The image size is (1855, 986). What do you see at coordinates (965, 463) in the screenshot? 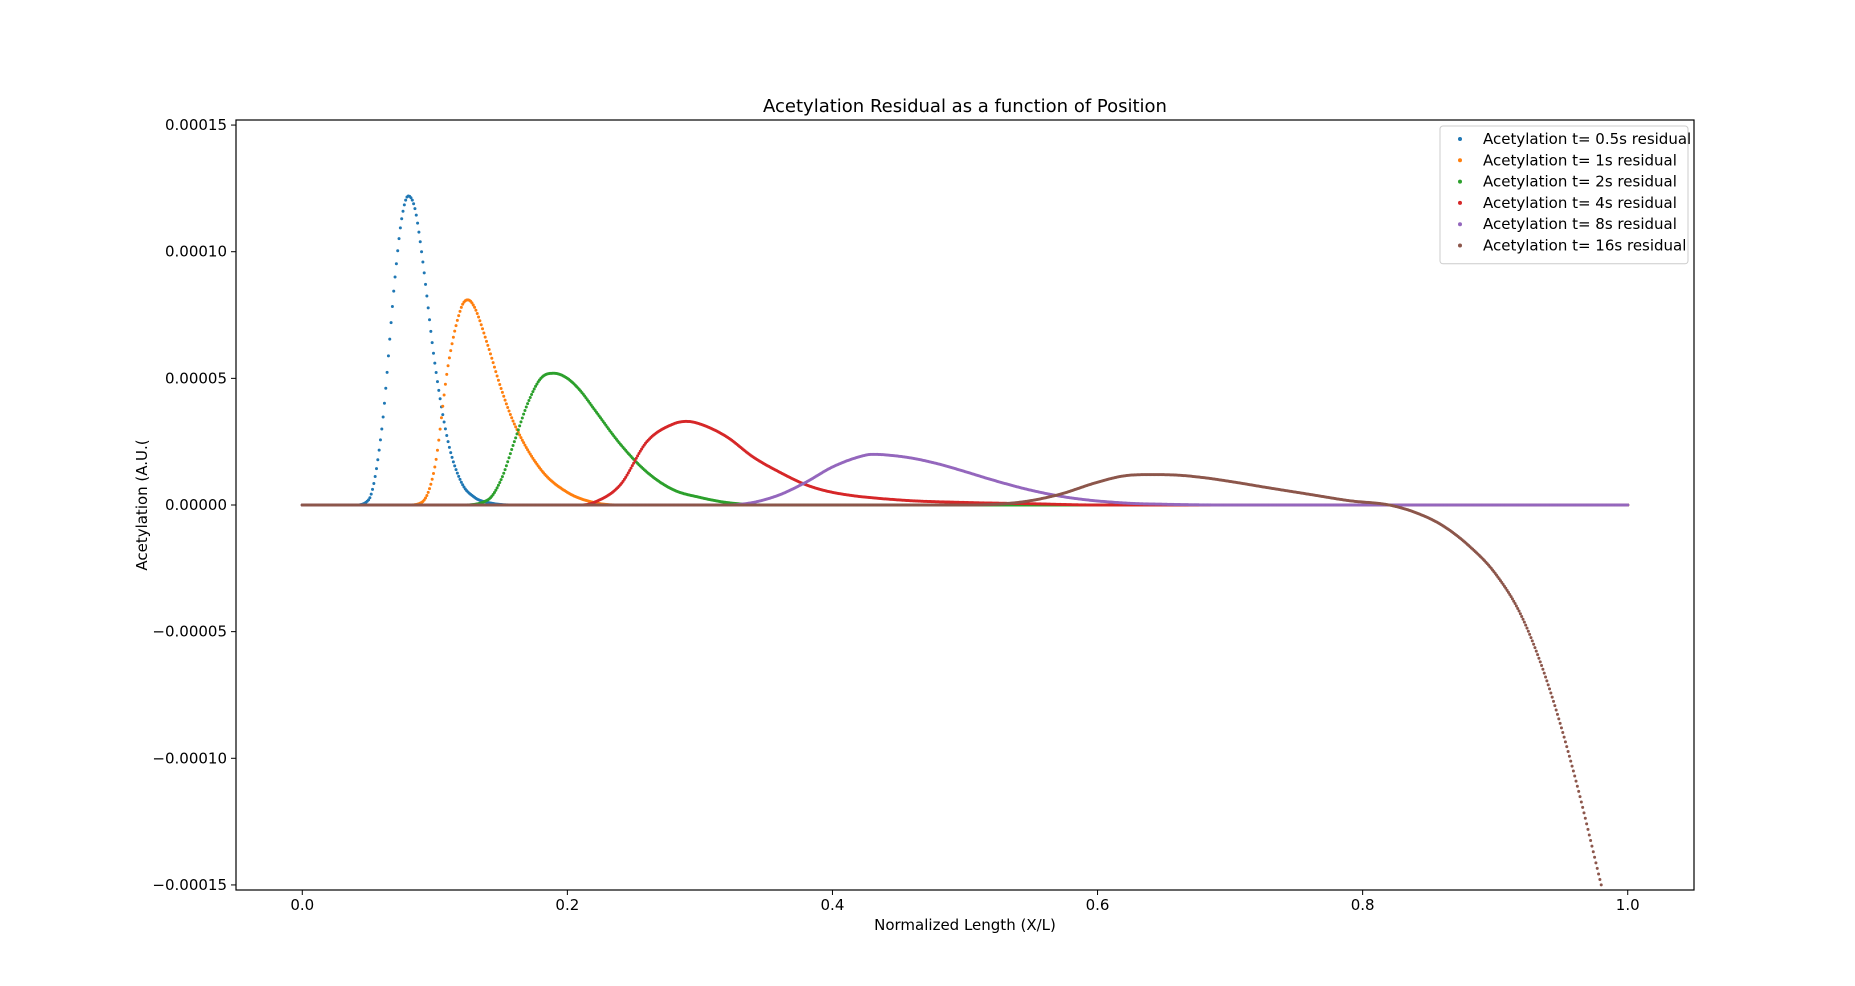
I see `series-4-points` at bounding box center [965, 463].